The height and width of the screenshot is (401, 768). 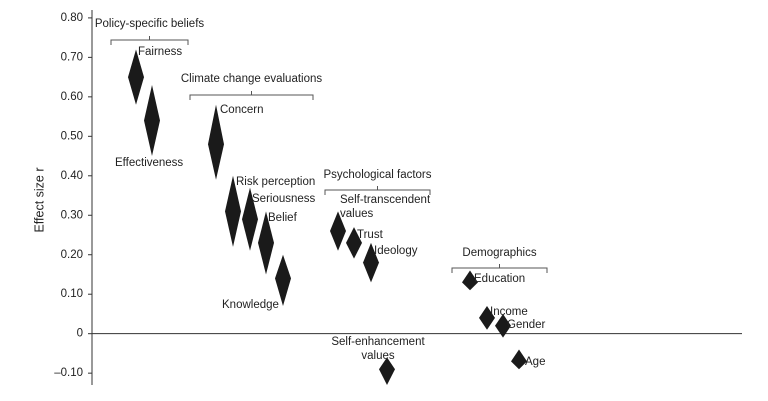 What do you see at coordinates (149, 163) in the screenshot?
I see `category-label: Effectiveness` at bounding box center [149, 163].